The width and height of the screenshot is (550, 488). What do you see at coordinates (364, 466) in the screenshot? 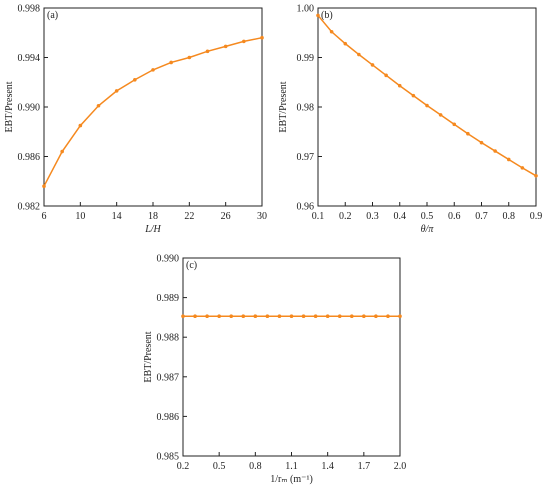
I see `x-tick-label: 1.7` at bounding box center [364, 466].